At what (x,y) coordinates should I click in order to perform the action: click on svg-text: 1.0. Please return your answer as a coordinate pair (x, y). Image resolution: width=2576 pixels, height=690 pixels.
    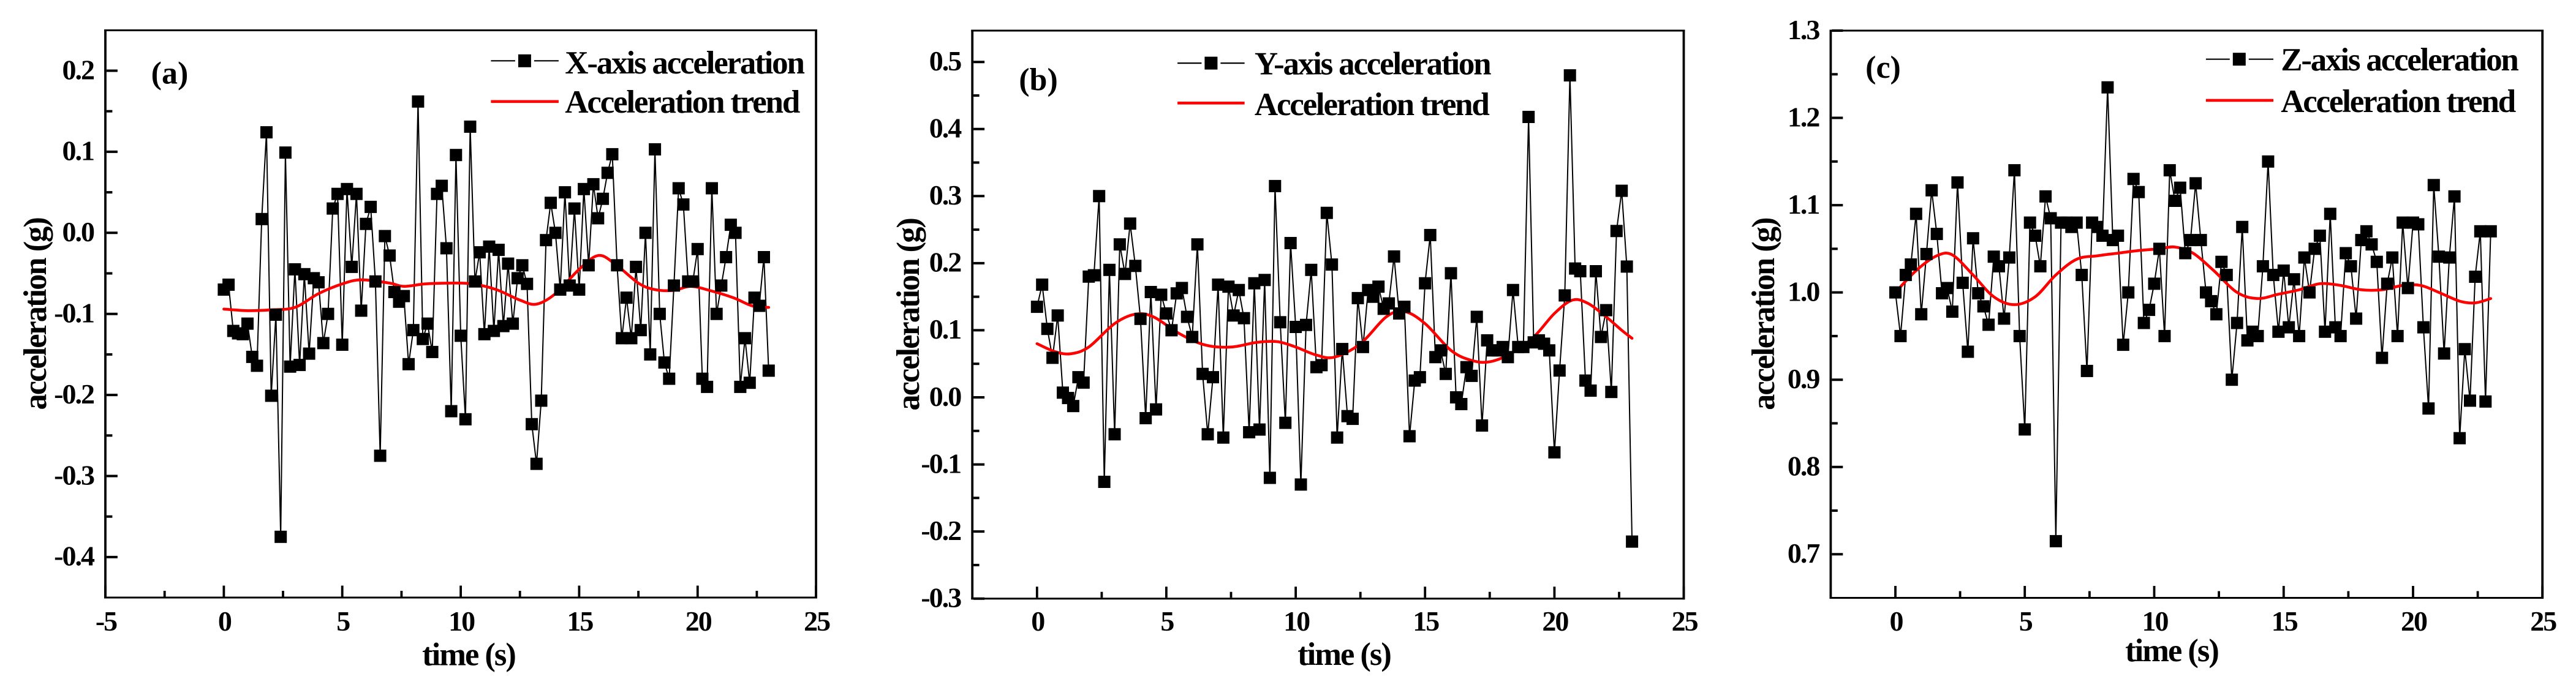
    Looking at the image, I should click on (1804, 291).